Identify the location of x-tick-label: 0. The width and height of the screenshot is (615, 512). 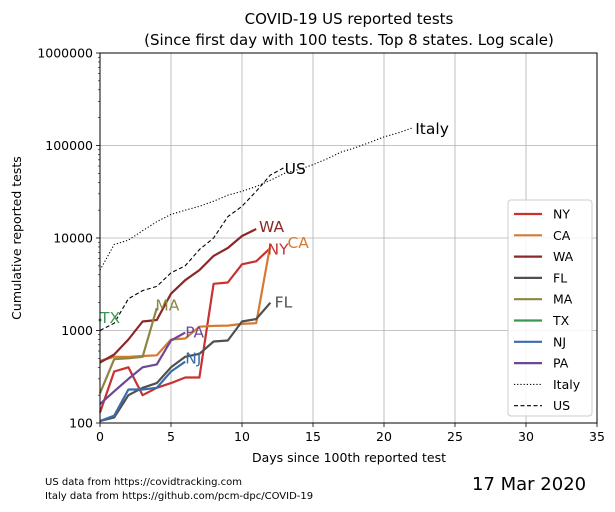
(100, 436).